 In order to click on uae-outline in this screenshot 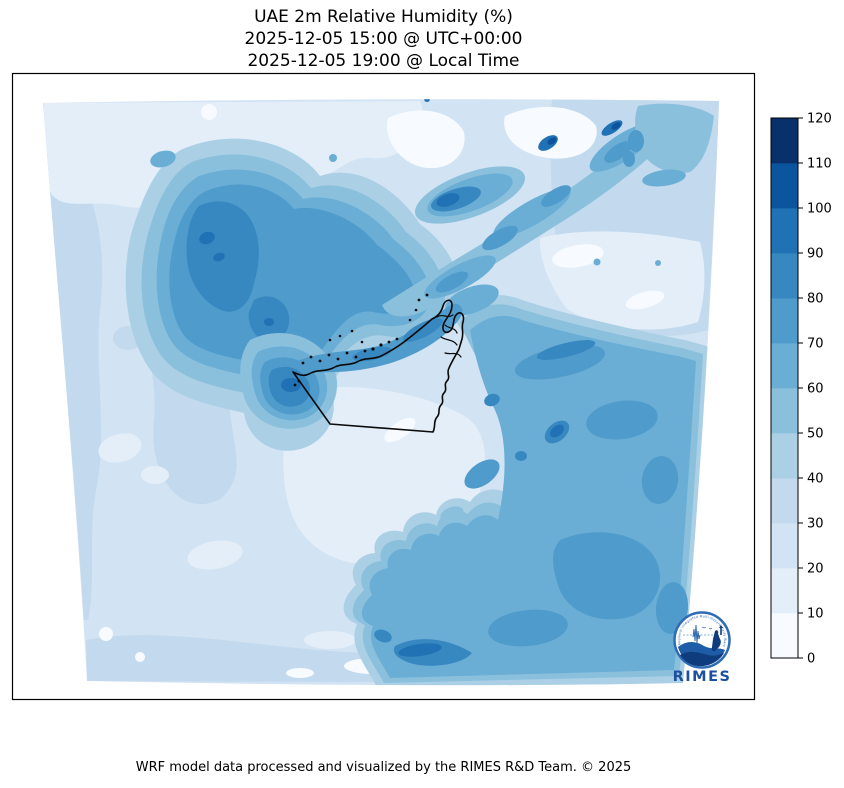, I will do `click(378, 363)`.